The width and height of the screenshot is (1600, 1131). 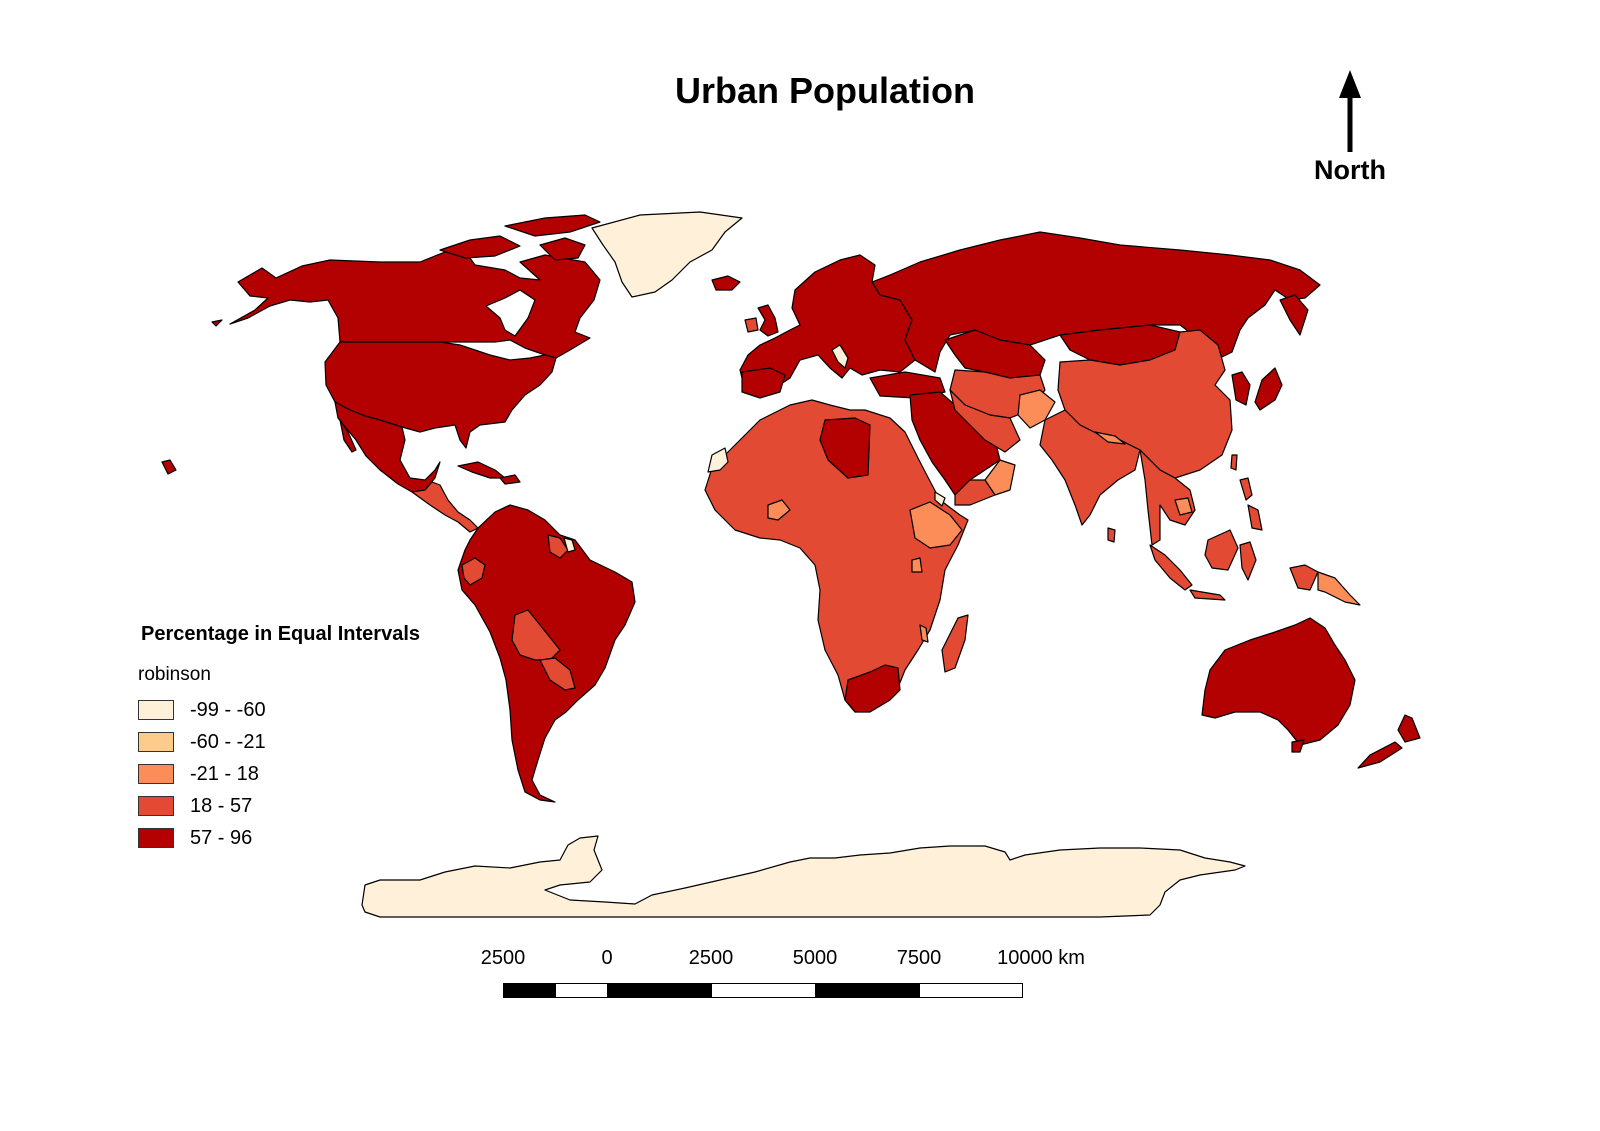 I want to click on legend-item: -60 - -21, so click(x=202, y=742).